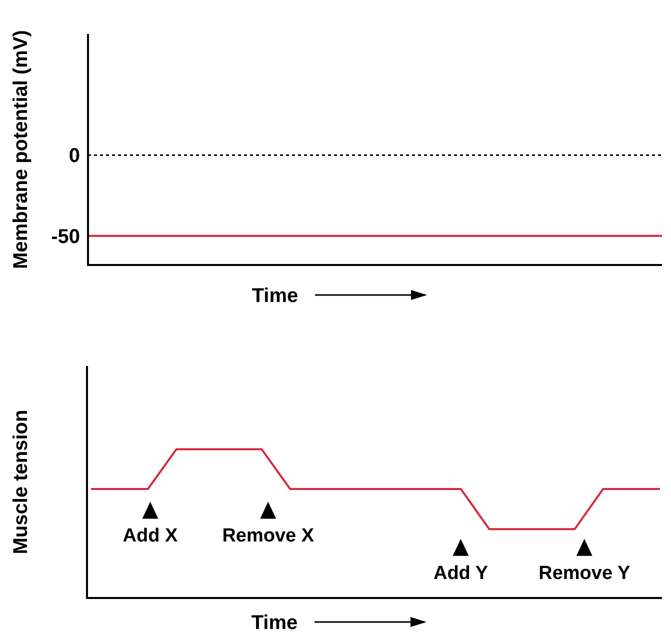  What do you see at coordinates (268, 536) in the screenshot?
I see `annotation: Remove X` at bounding box center [268, 536].